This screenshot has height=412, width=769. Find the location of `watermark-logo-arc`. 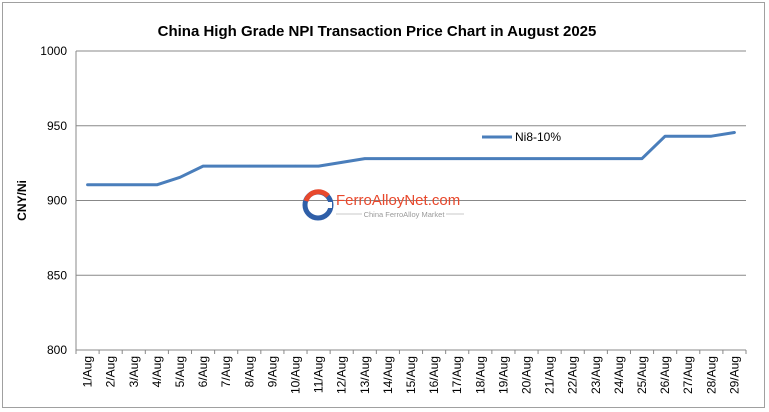

watermark-logo-arc is located at coordinates (316, 195).